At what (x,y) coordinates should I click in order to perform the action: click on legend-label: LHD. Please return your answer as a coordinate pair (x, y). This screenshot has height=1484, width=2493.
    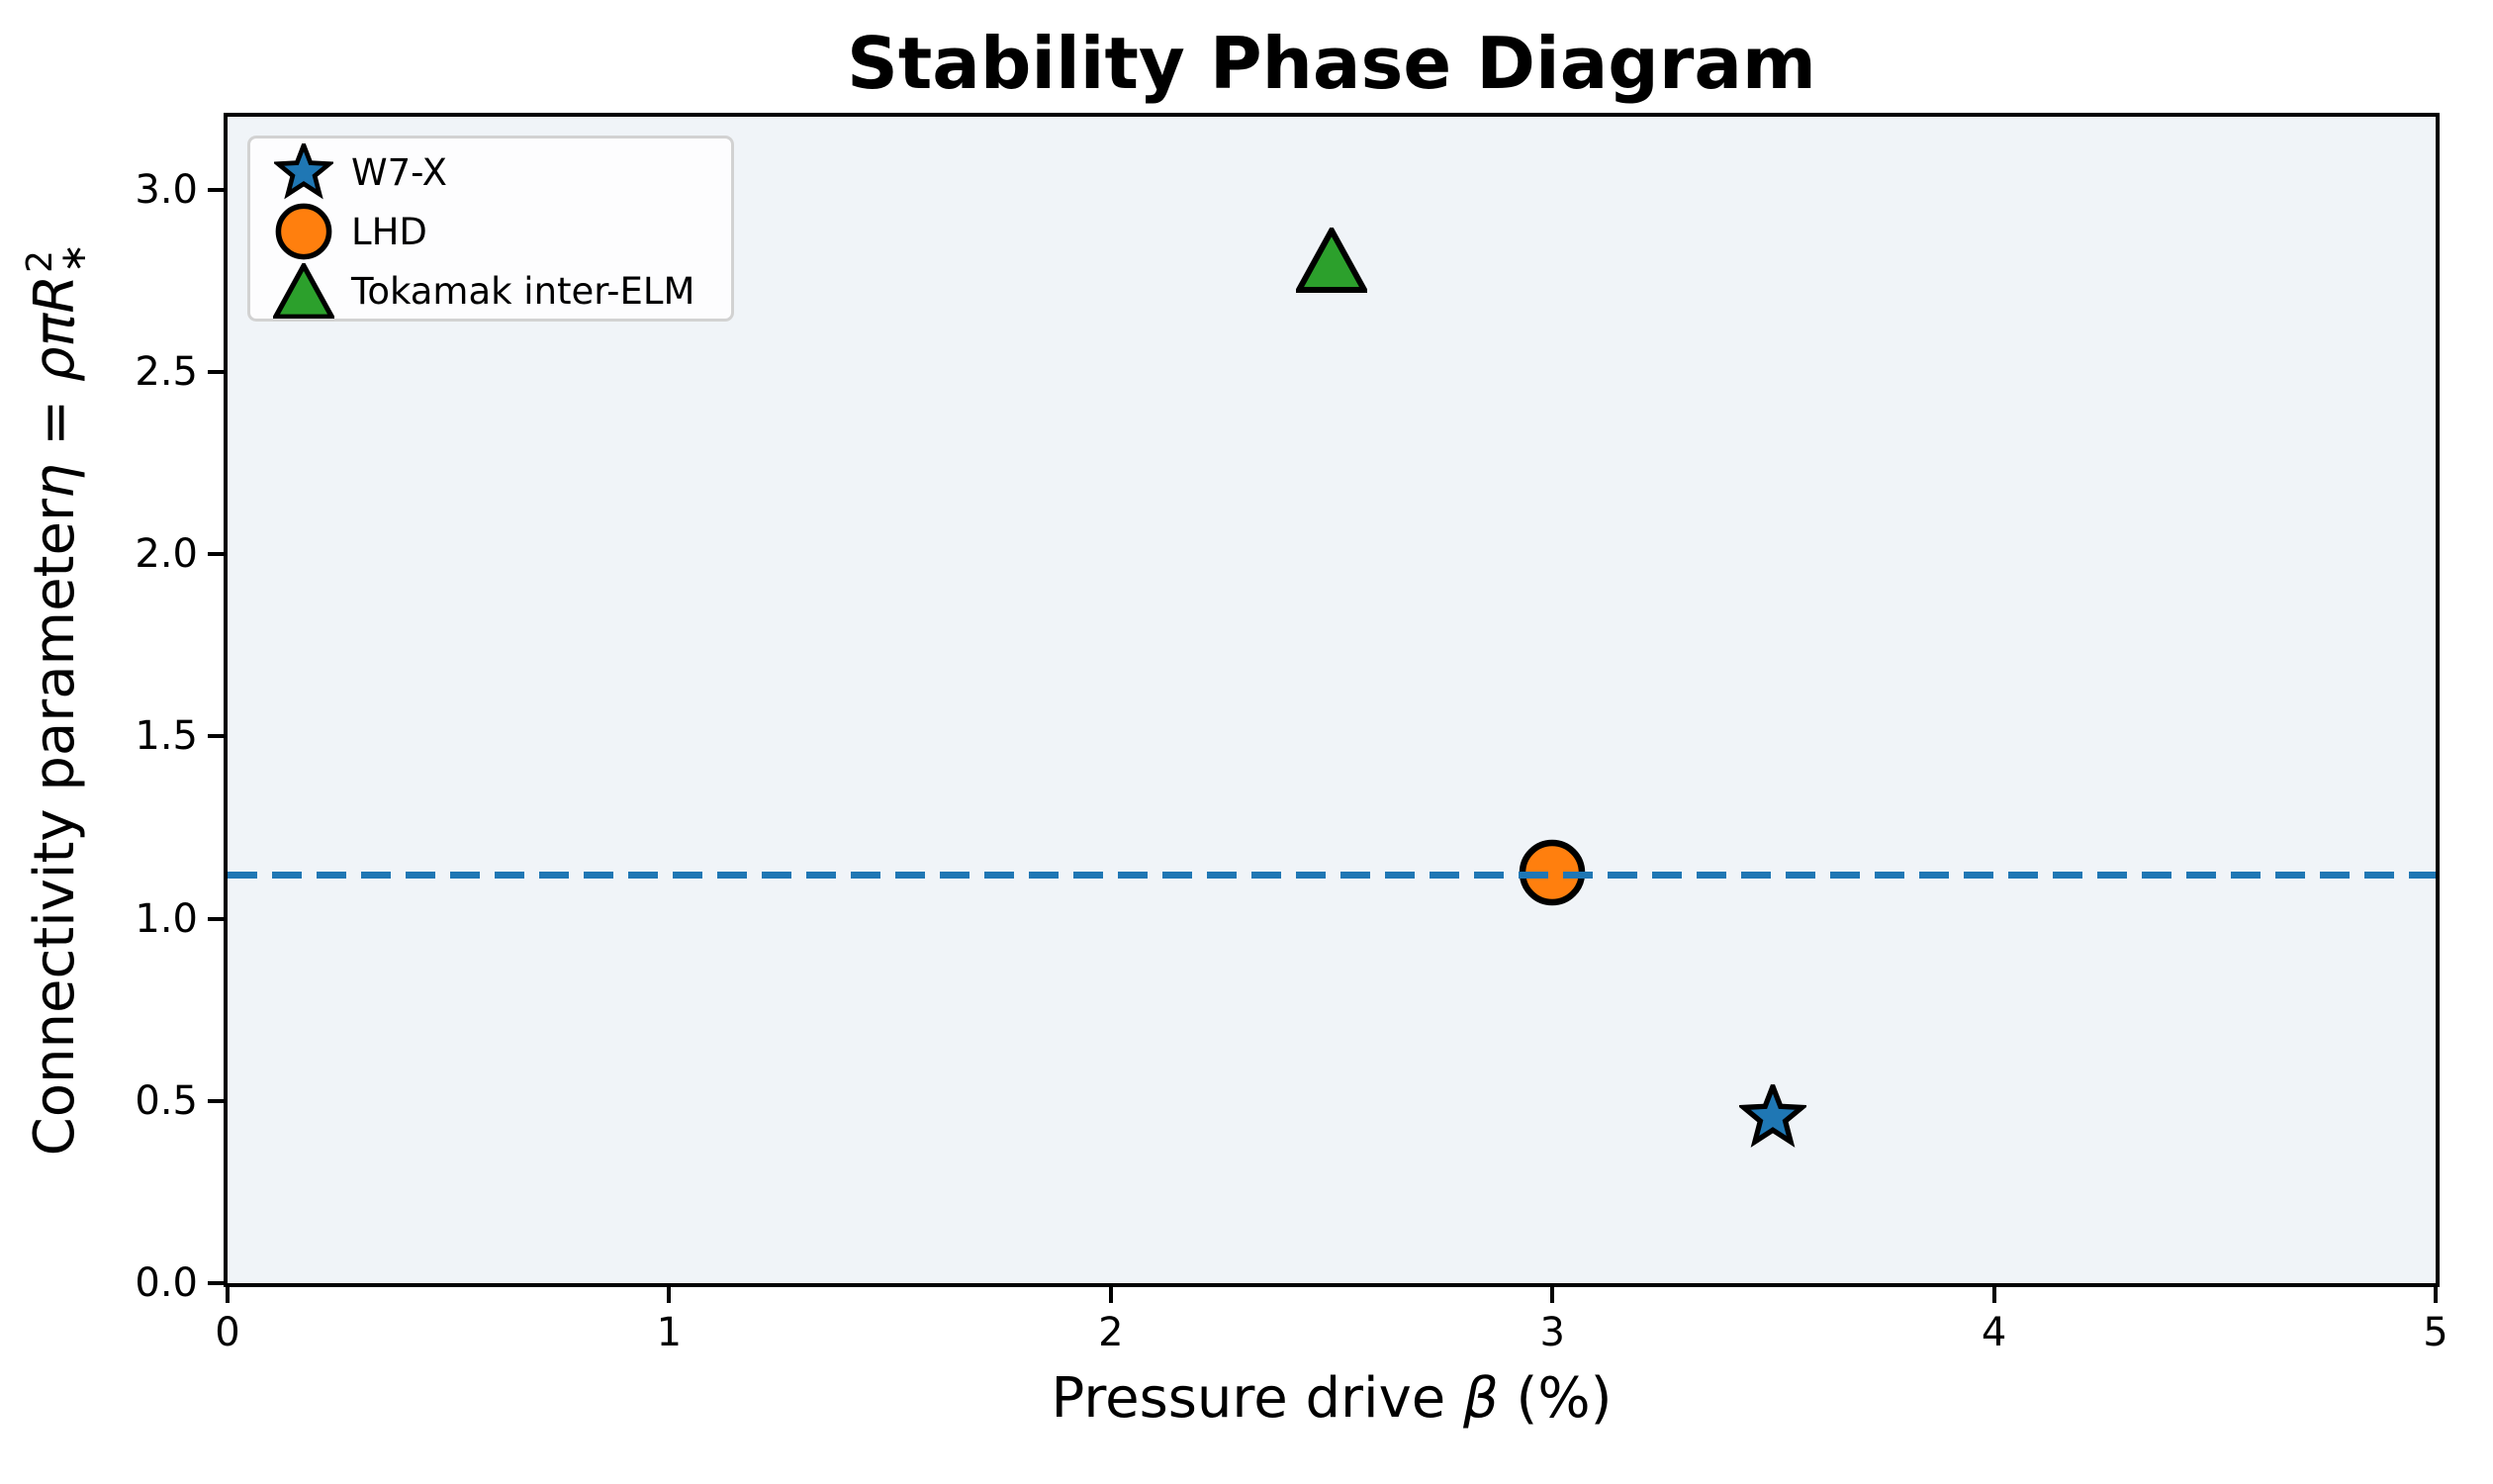
    Looking at the image, I should click on (389, 231).